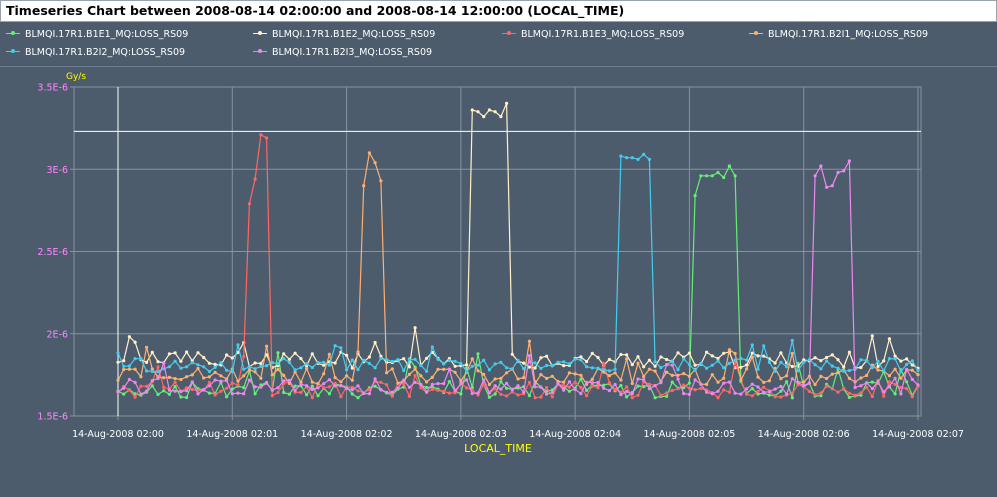 The image size is (997, 497). I want to click on legend-entry-b1e1: BLMQI.17R1.B1E1_MQ:LOSS_RS09, so click(97, 34).